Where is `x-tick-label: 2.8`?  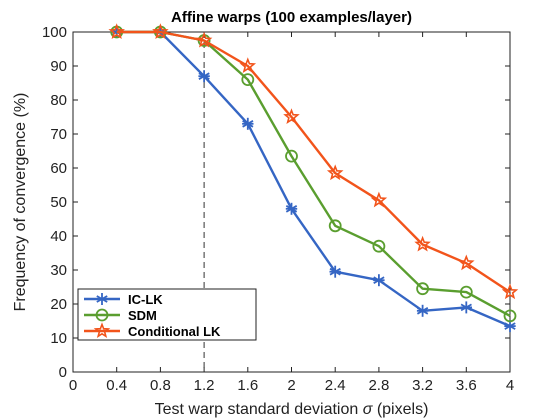 x-tick-label: 2.8 is located at coordinates (378, 385).